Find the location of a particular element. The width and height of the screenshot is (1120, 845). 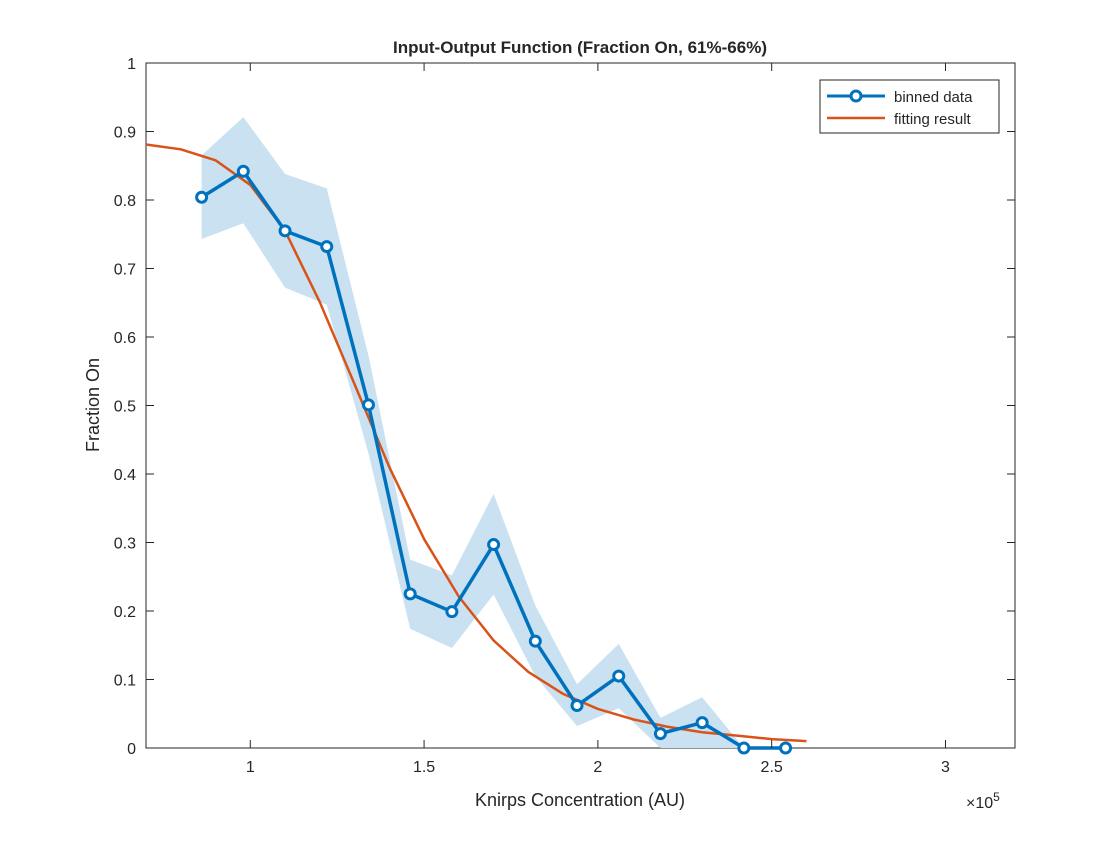

legend-box is located at coordinates (909, 106).